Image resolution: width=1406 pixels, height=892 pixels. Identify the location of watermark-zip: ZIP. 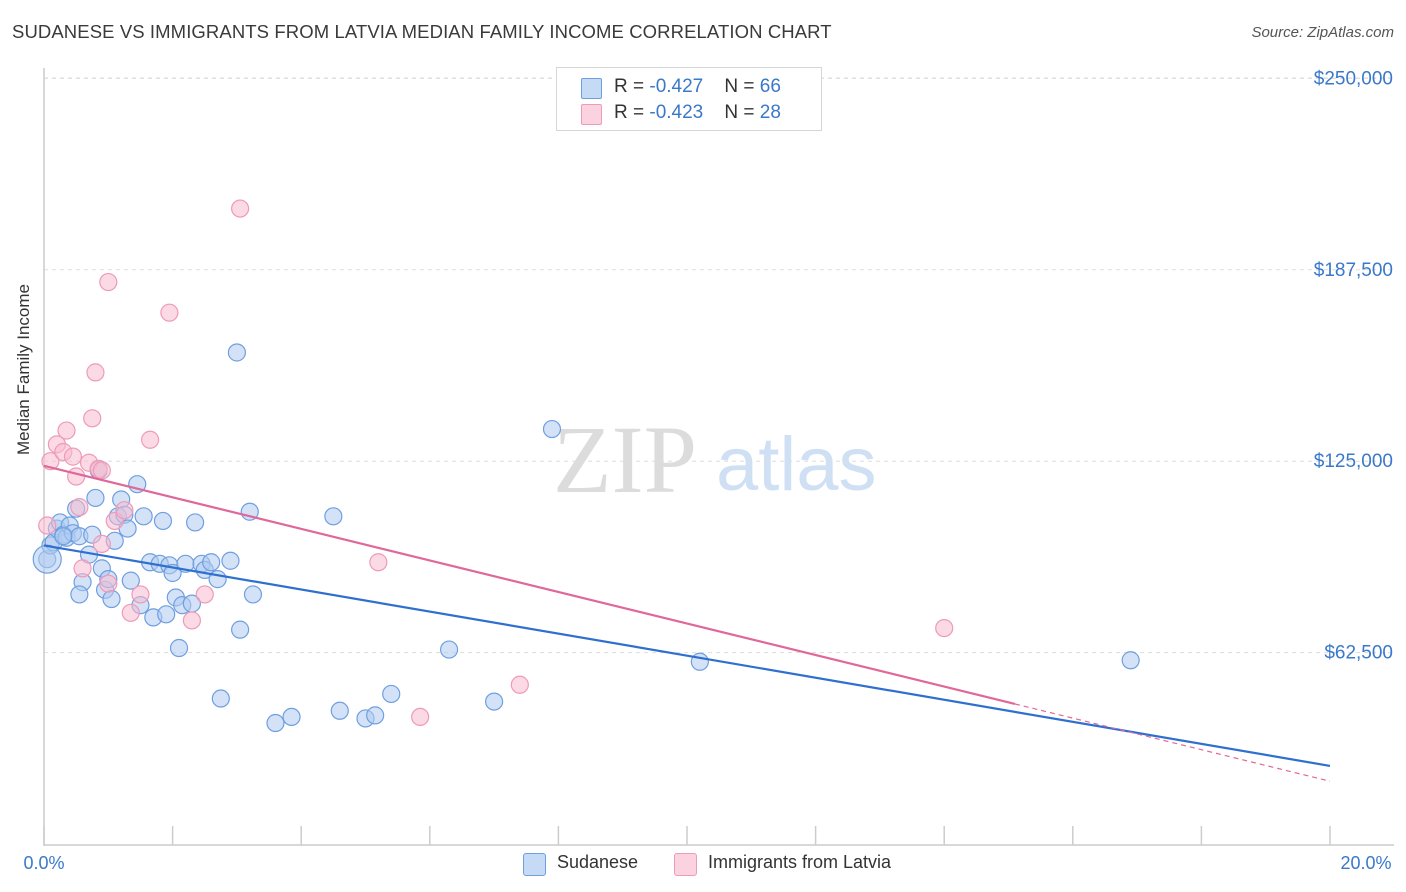
(625, 459).